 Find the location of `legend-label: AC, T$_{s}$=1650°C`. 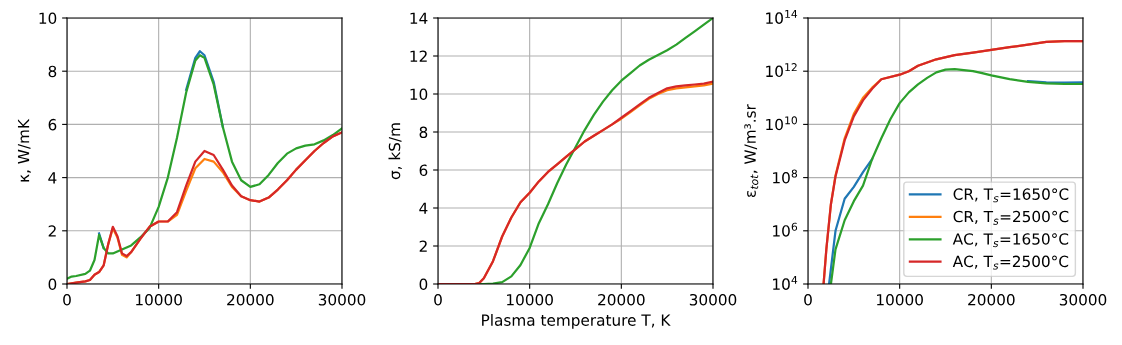

legend-label: AC, T$_{s}$=1650°C is located at coordinates (1010, 240).